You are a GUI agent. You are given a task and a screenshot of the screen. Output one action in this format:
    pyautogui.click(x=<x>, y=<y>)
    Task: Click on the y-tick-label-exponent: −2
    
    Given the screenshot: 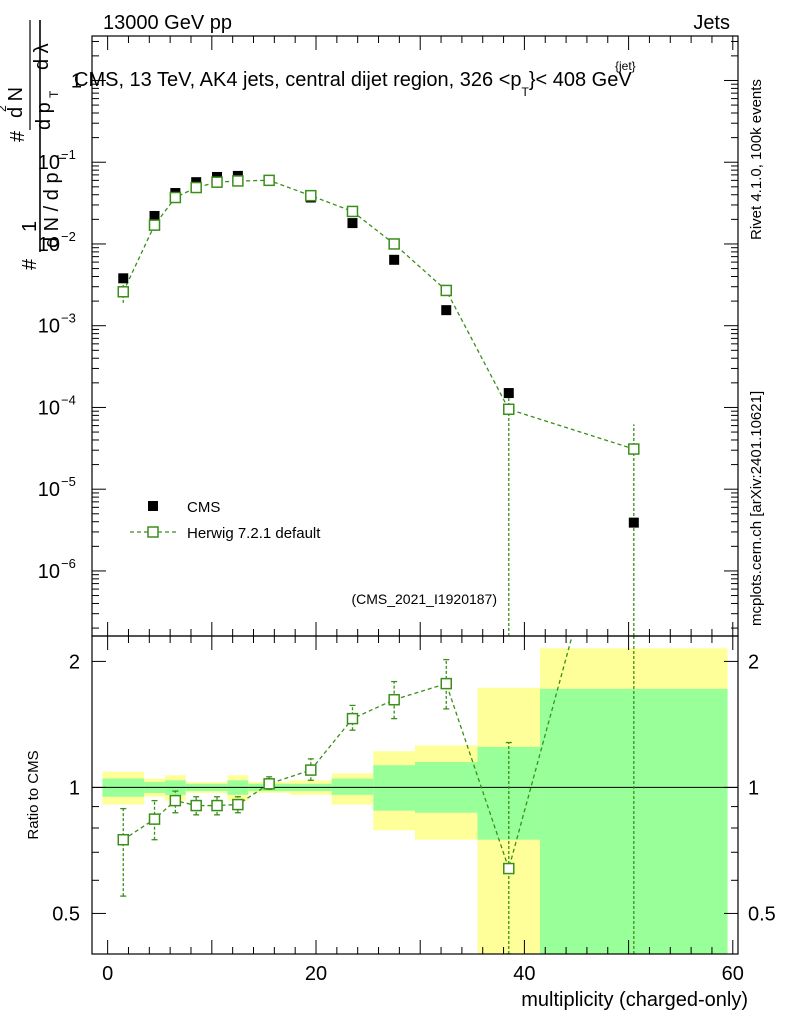 What is the action you would take?
    pyautogui.click(x=68, y=236)
    